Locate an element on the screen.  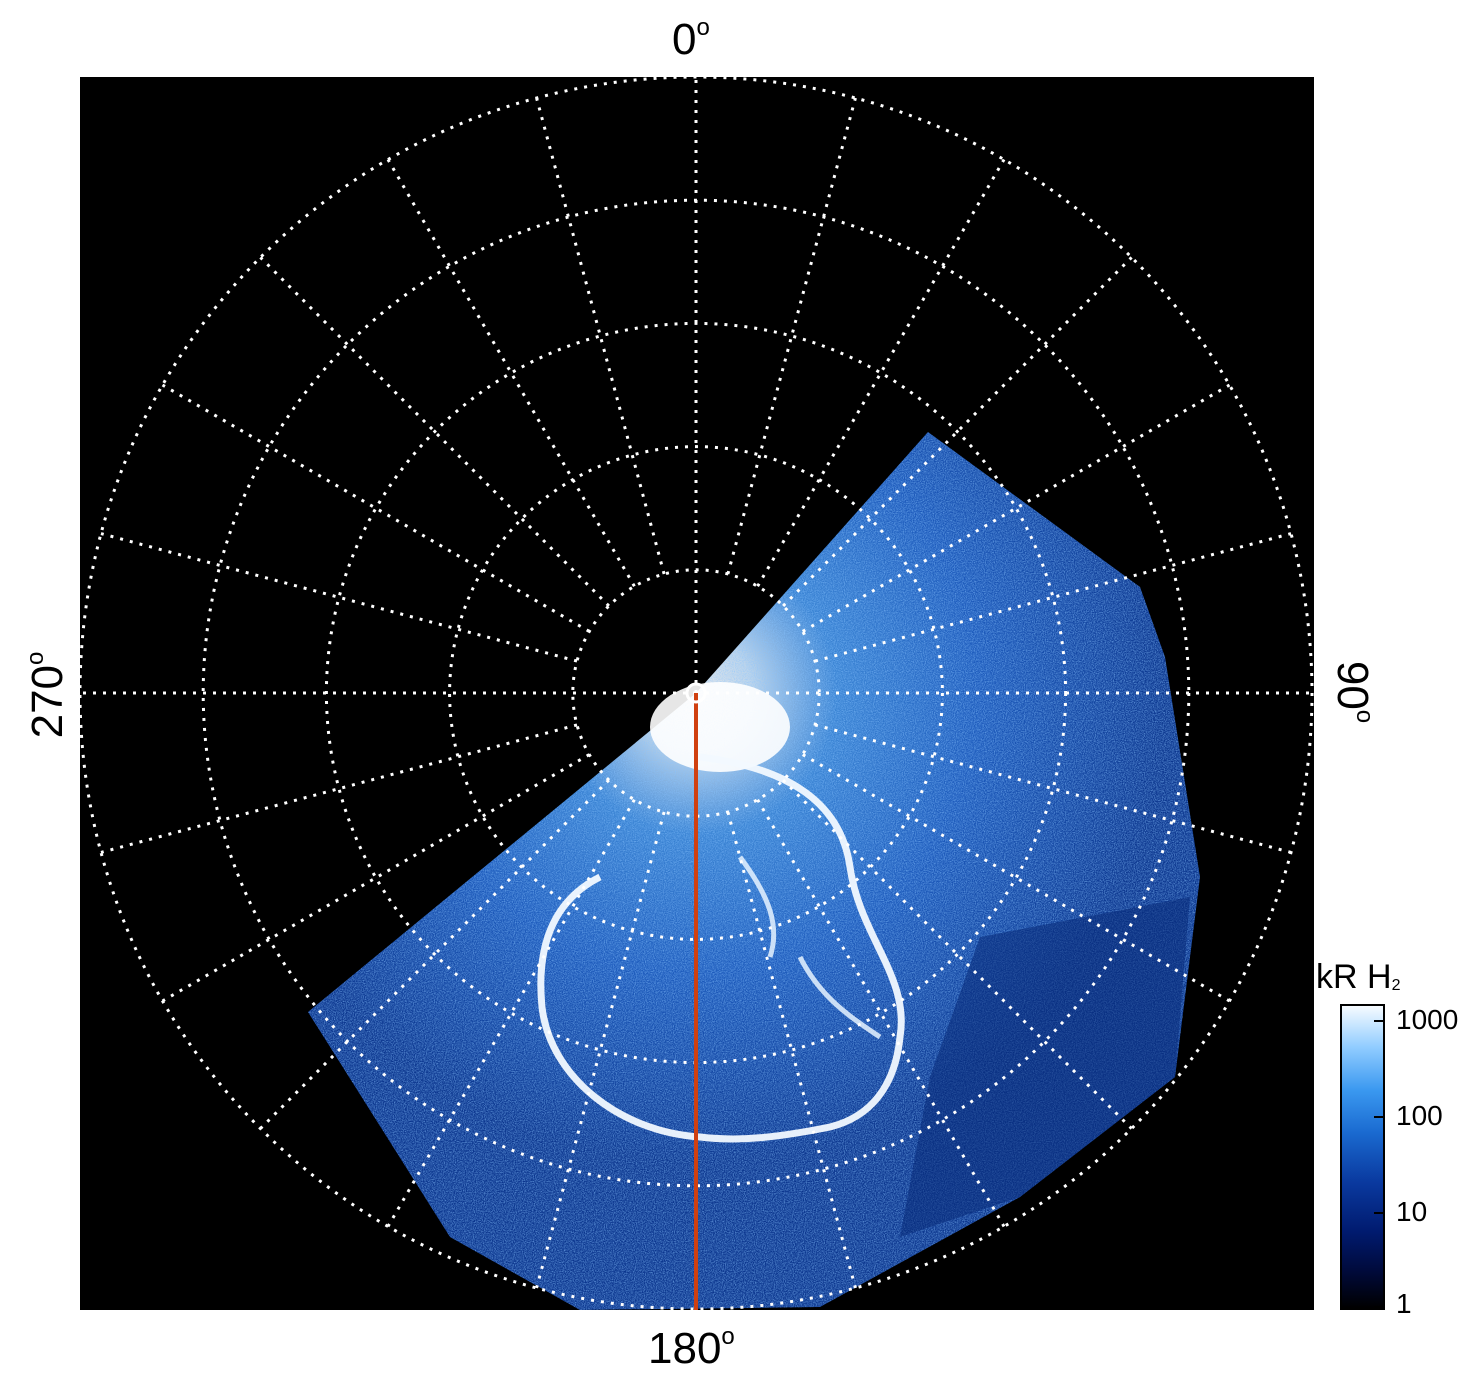
longitude-label-90: 90o is located at coordinates (1353, 692).